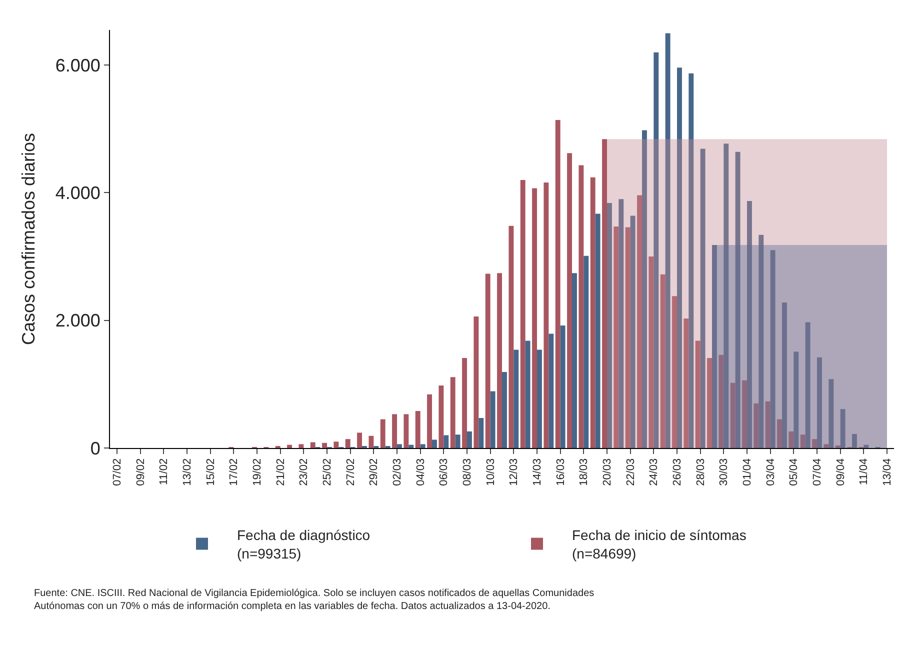  Describe the element at coordinates (234, 472) in the screenshot. I see `x-tick-label: 17/02` at that location.